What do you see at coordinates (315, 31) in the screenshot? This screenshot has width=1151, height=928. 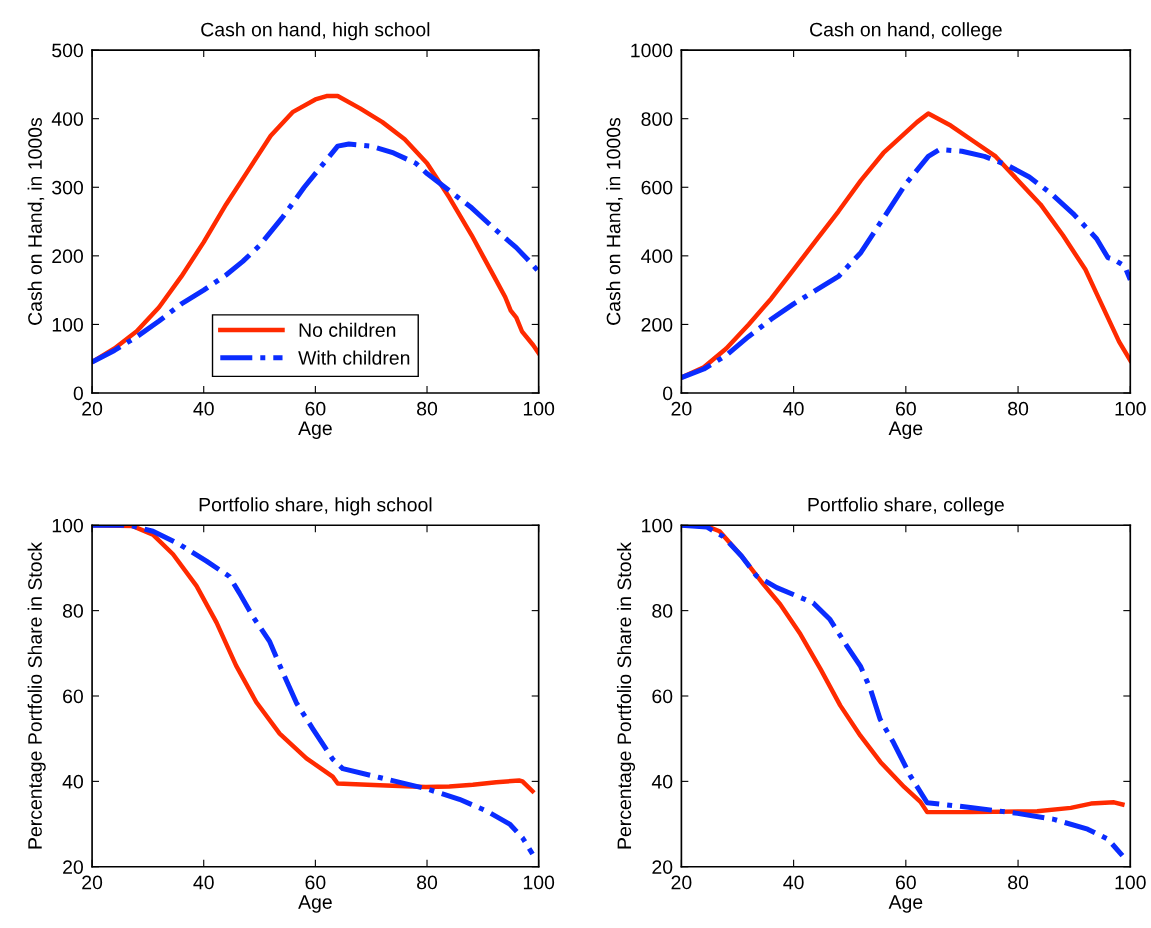 I see `chart-title: Cash on hand, high school` at bounding box center [315, 31].